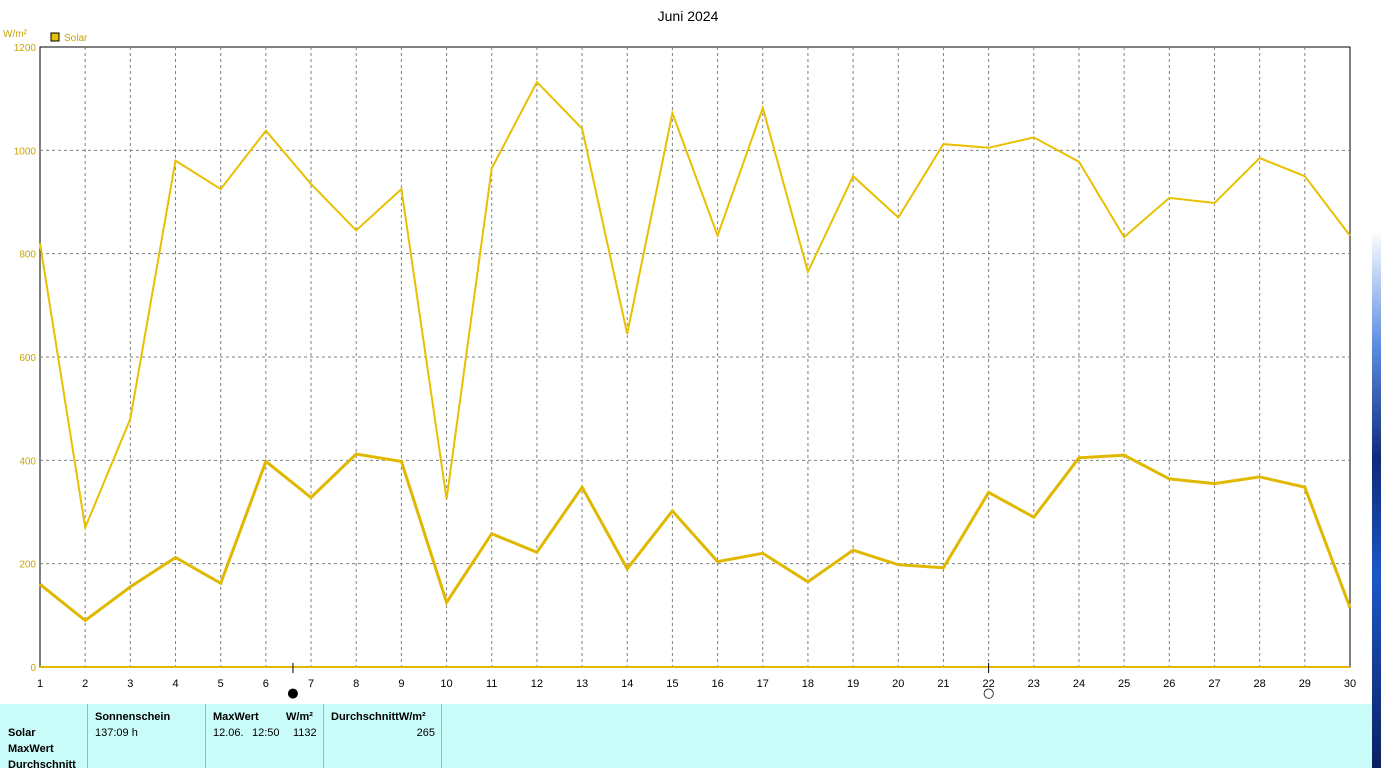  What do you see at coordinates (1079, 684) in the screenshot?
I see `x-tick-label: 24` at bounding box center [1079, 684].